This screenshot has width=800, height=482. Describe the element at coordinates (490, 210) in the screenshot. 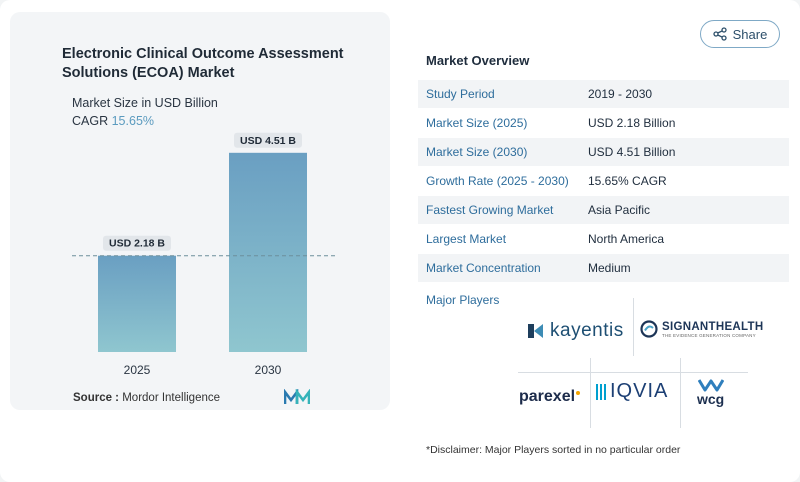

I see `overview-label: Fastest Growing Market` at that location.